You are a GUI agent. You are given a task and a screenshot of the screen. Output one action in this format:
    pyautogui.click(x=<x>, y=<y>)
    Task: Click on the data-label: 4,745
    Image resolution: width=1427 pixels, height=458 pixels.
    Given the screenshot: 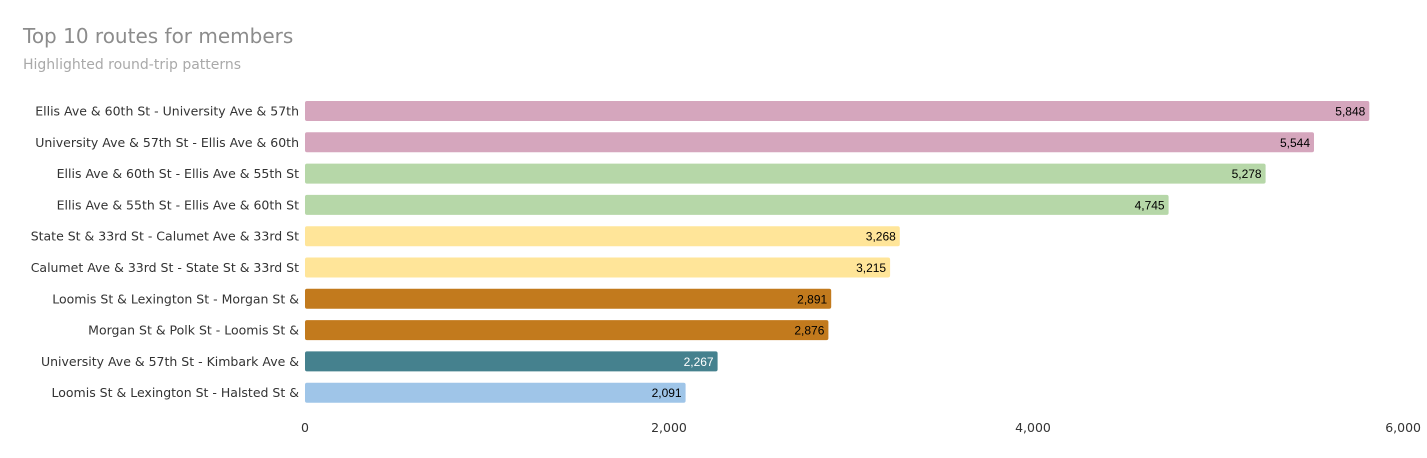 What is the action you would take?
    pyautogui.click(x=1150, y=205)
    